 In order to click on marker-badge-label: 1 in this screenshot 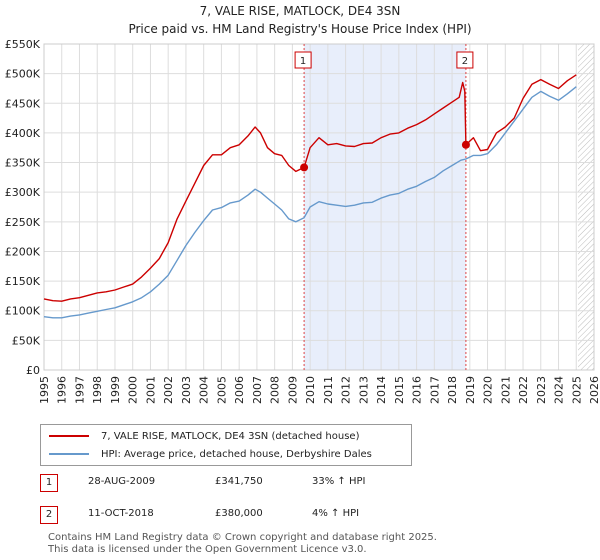, I will do `click(303, 61)`.